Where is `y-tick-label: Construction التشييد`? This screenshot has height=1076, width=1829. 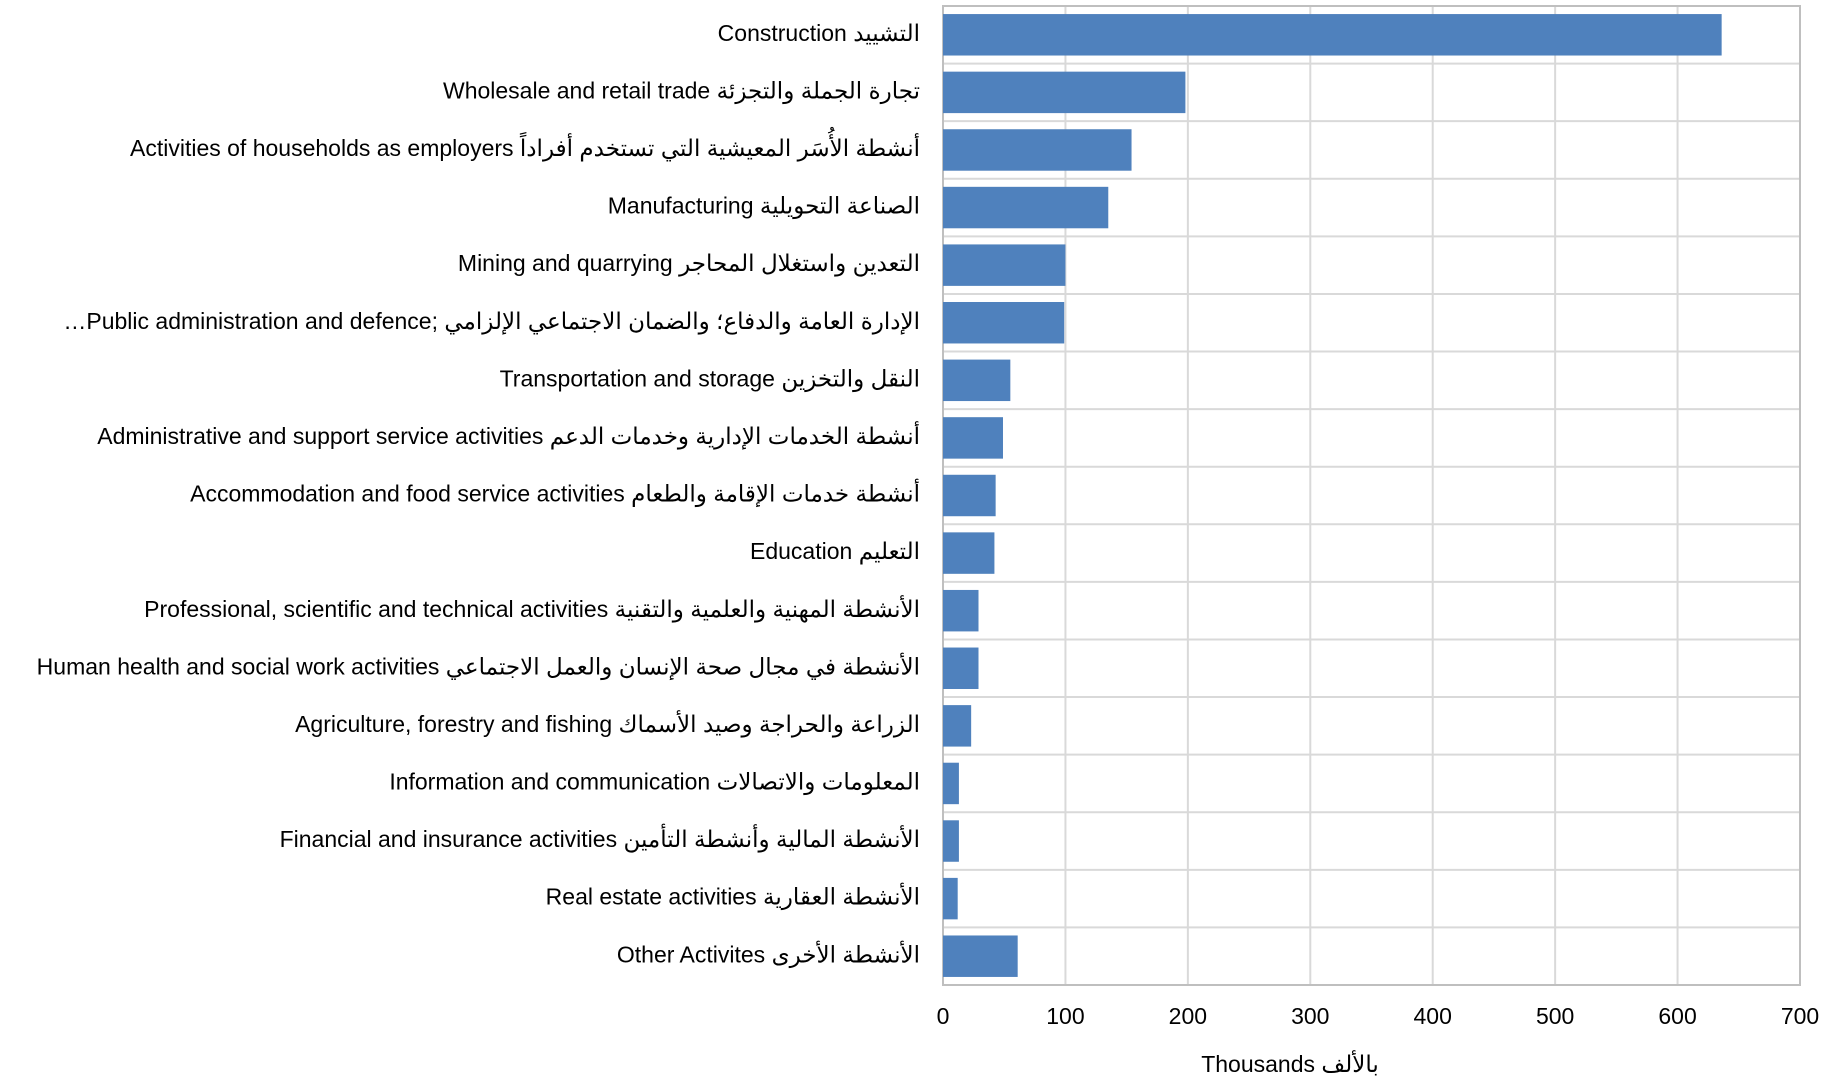
y-tick-label: Construction التشييد is located at coordinates (819, 33).